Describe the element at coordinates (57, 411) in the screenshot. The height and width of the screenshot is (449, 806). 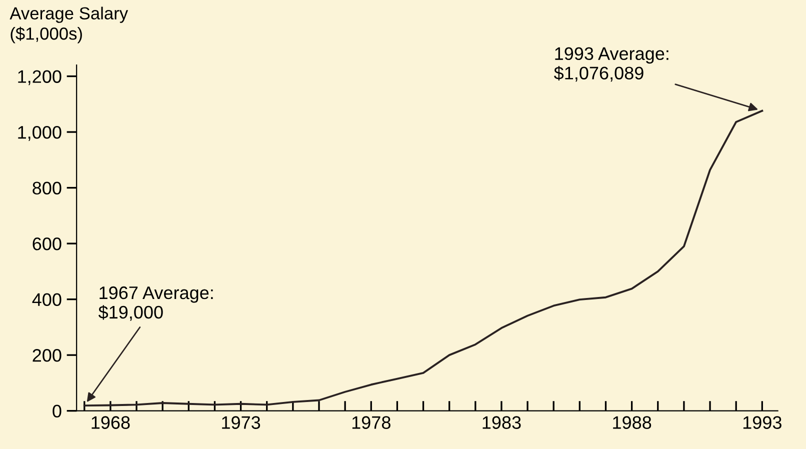
I see `y-tick-label: 0` at that location.